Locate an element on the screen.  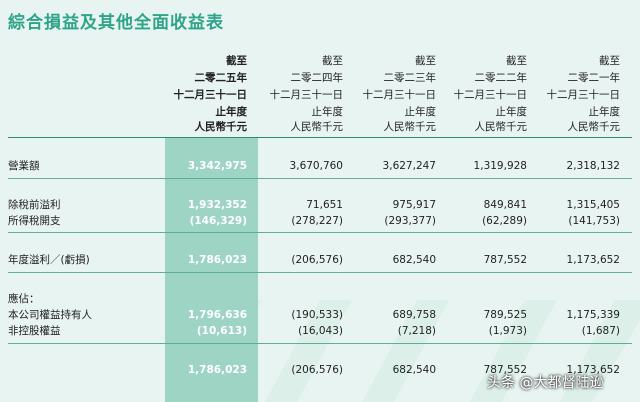
value-cell: 789,525 is located at coordinates (505, 315).